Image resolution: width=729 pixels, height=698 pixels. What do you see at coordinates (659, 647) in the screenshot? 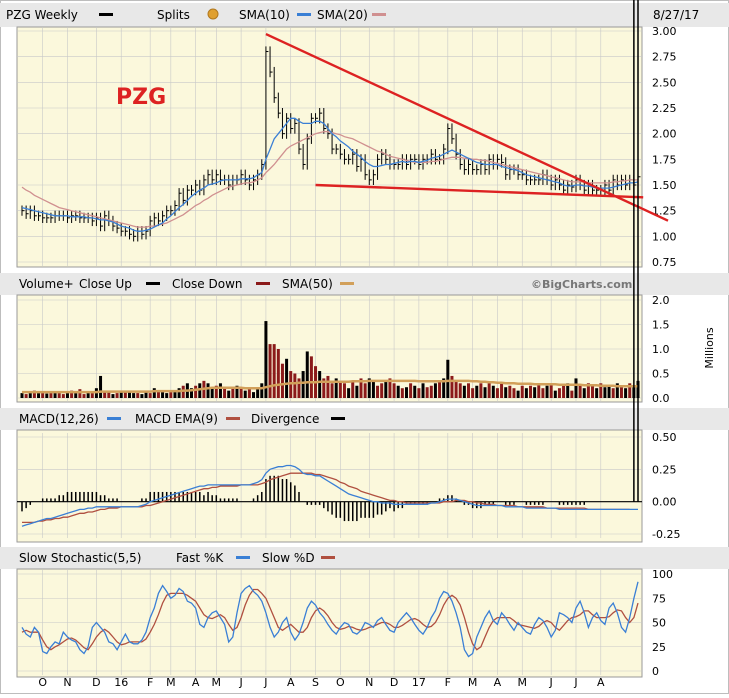
I see `stoch-tick-label: 25` at bounding box center [659, 647].